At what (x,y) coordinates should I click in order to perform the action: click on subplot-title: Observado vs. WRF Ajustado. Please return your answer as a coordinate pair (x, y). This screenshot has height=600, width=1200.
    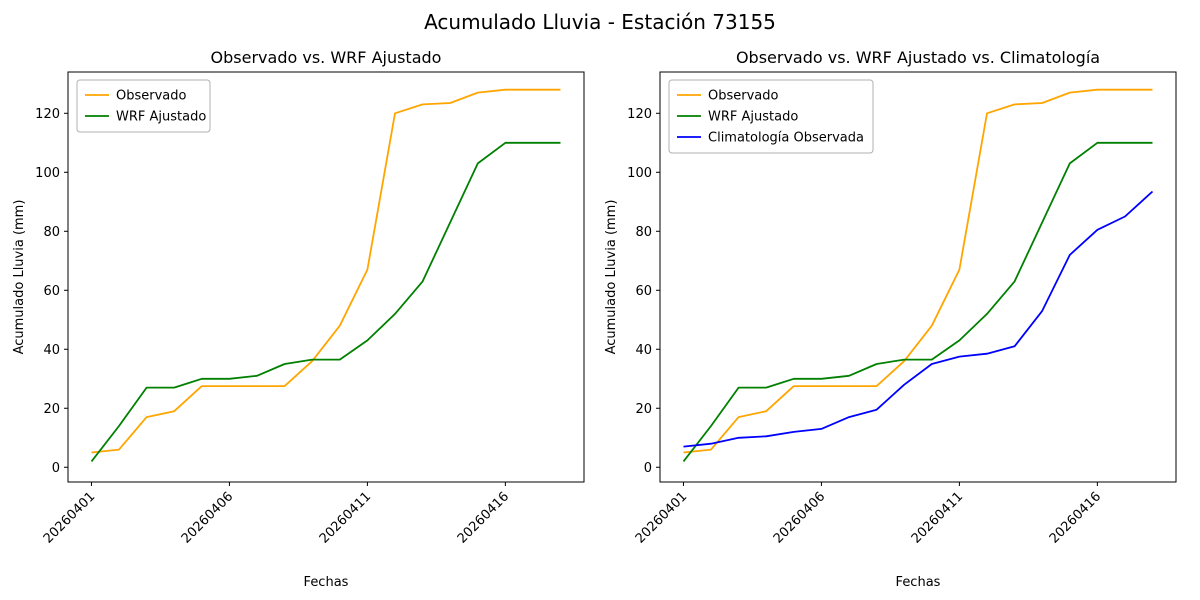
    Looking at the image, I should click on (326, 57).